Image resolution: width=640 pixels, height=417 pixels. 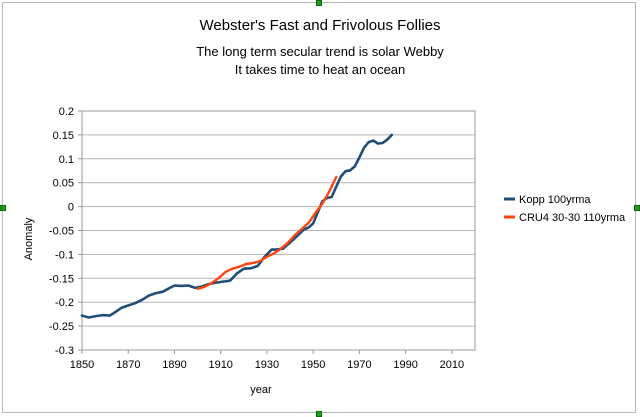 I want to click on resize-handle-top, so click(x=319, y=3).